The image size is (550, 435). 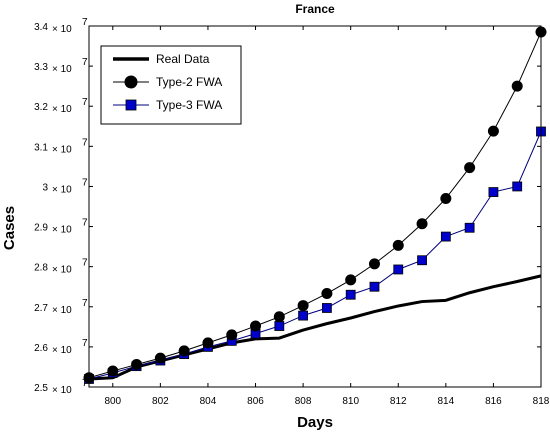 I want to click on x-axis-title: Days, so click(x=315, y=422).